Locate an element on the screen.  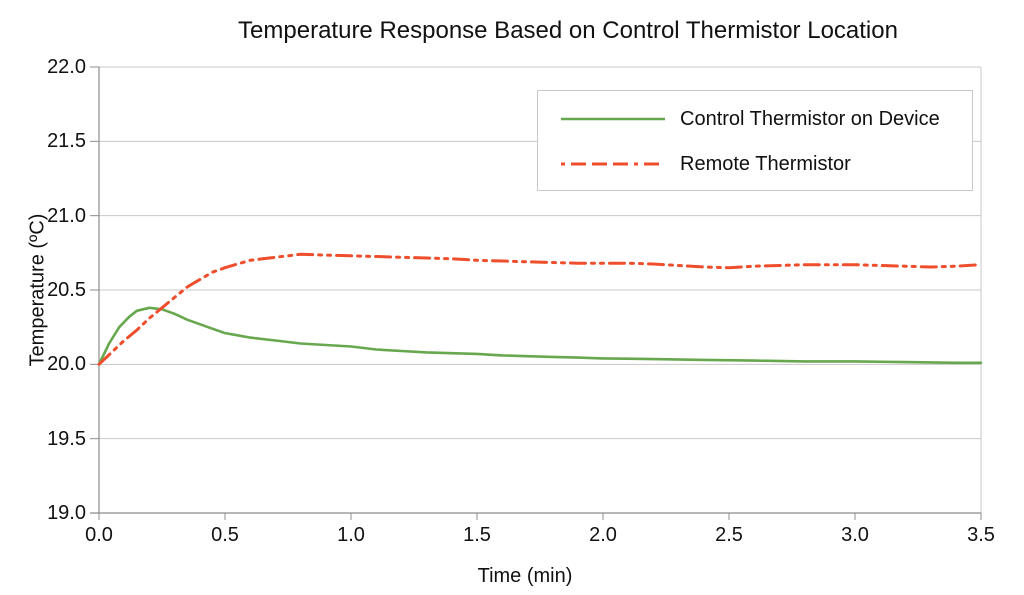
x-tick-label: 3.0 is located at coordinates (855, 535).